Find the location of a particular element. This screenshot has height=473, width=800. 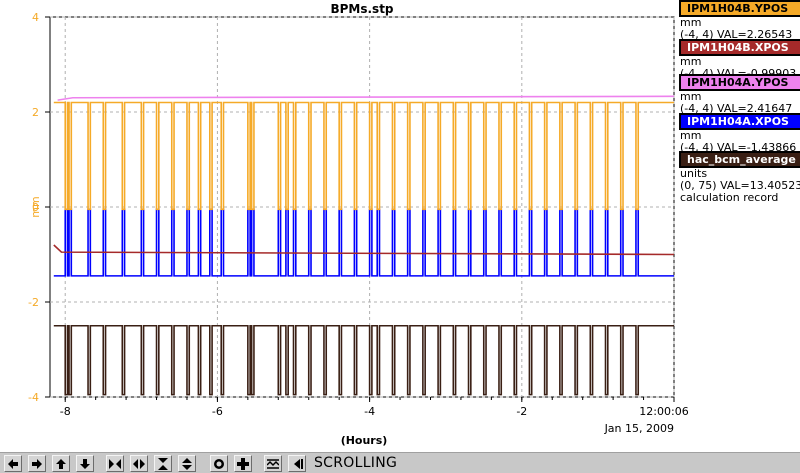

x-tick-label: -4 is located at coordinates (369, 411).